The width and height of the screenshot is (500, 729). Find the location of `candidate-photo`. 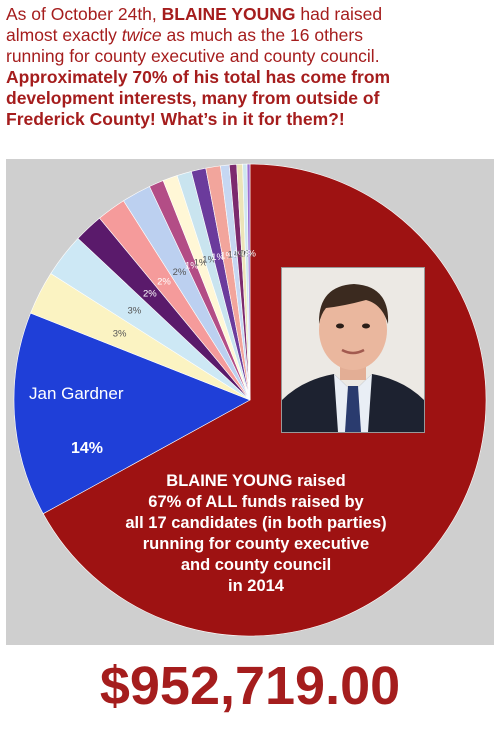

candidate-photo is located at coordinates (353, 350).